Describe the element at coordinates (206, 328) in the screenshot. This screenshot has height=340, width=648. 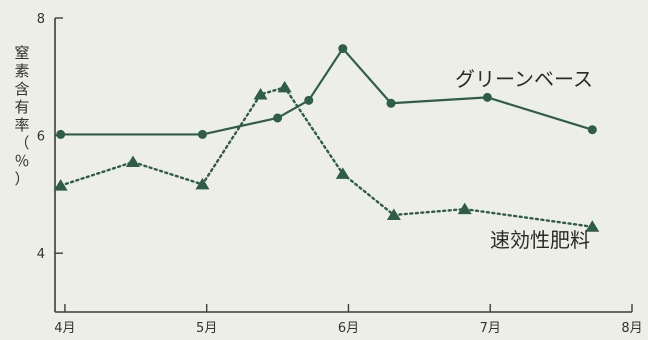
I see `x-tick-label: 5月` at that location.